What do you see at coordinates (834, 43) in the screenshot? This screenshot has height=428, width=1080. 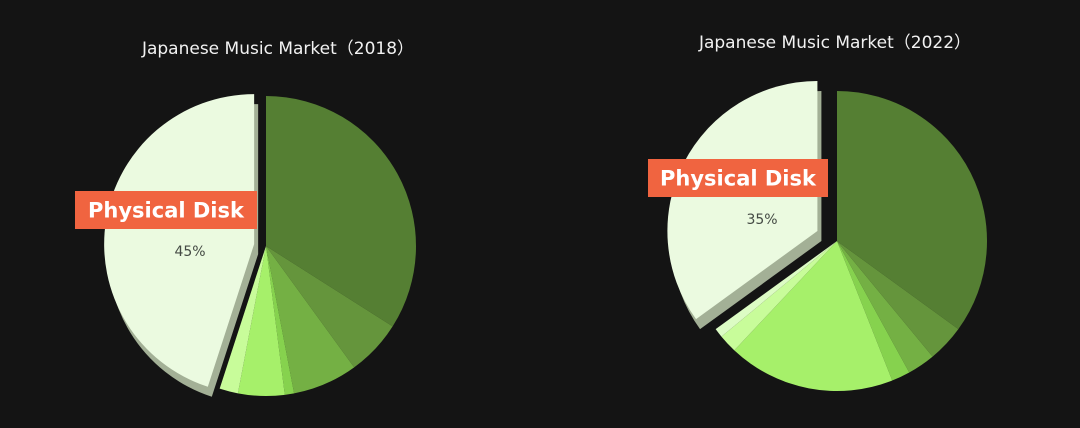 I see `chart-title-2022: Japanese Music Market（2022）` at bounding box center [834, 43].